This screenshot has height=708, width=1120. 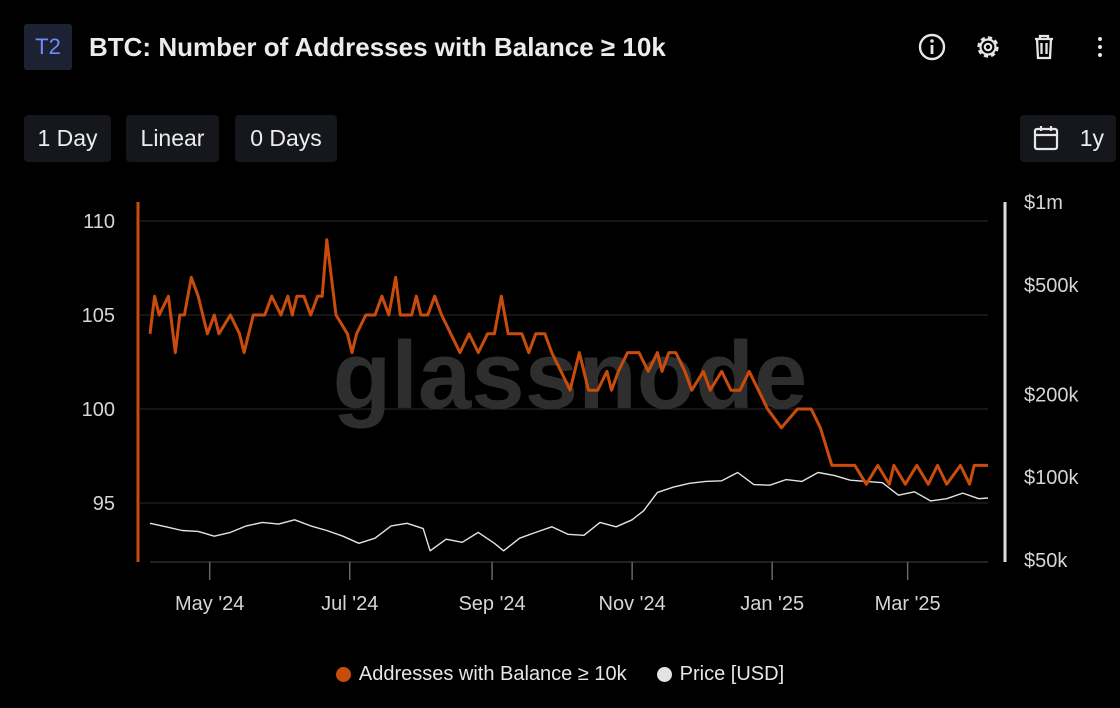 I want to click on x-tick-label: Nov '24, so click(x=632, y=604).